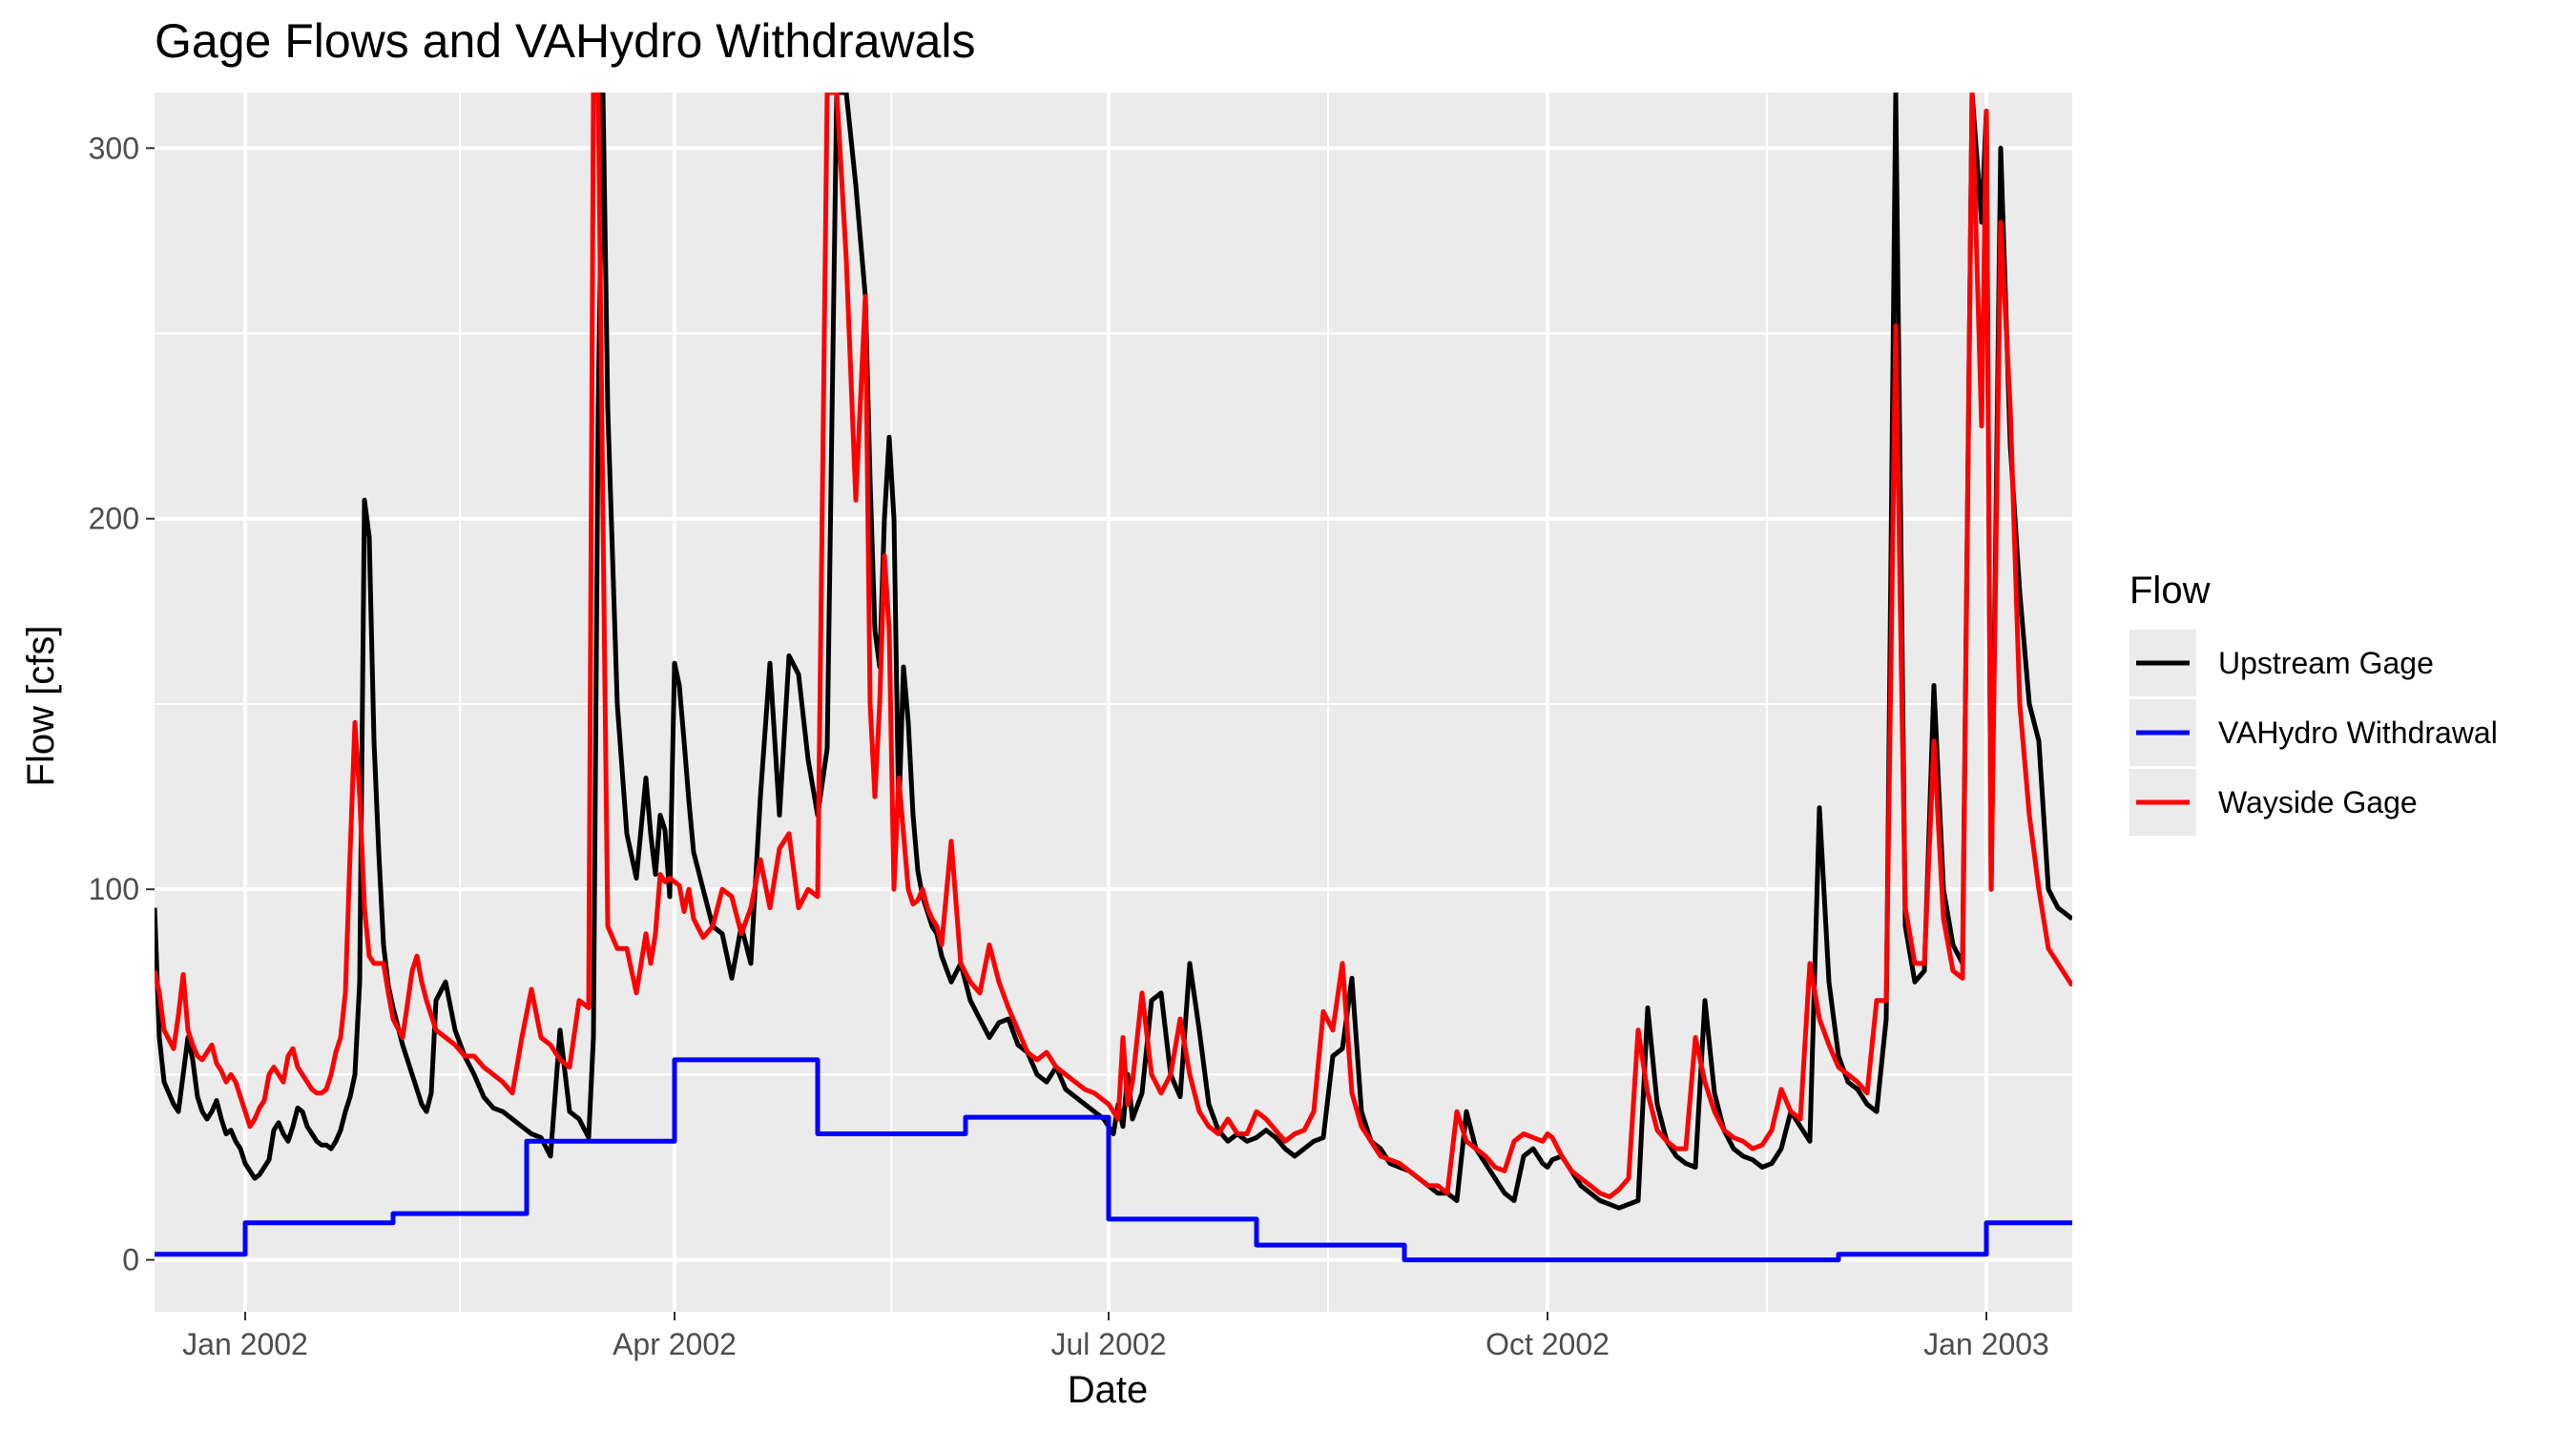  Describe the element at coordinates (114, 889) in the screenshot. I see `y-tick-label: 100` at that location.